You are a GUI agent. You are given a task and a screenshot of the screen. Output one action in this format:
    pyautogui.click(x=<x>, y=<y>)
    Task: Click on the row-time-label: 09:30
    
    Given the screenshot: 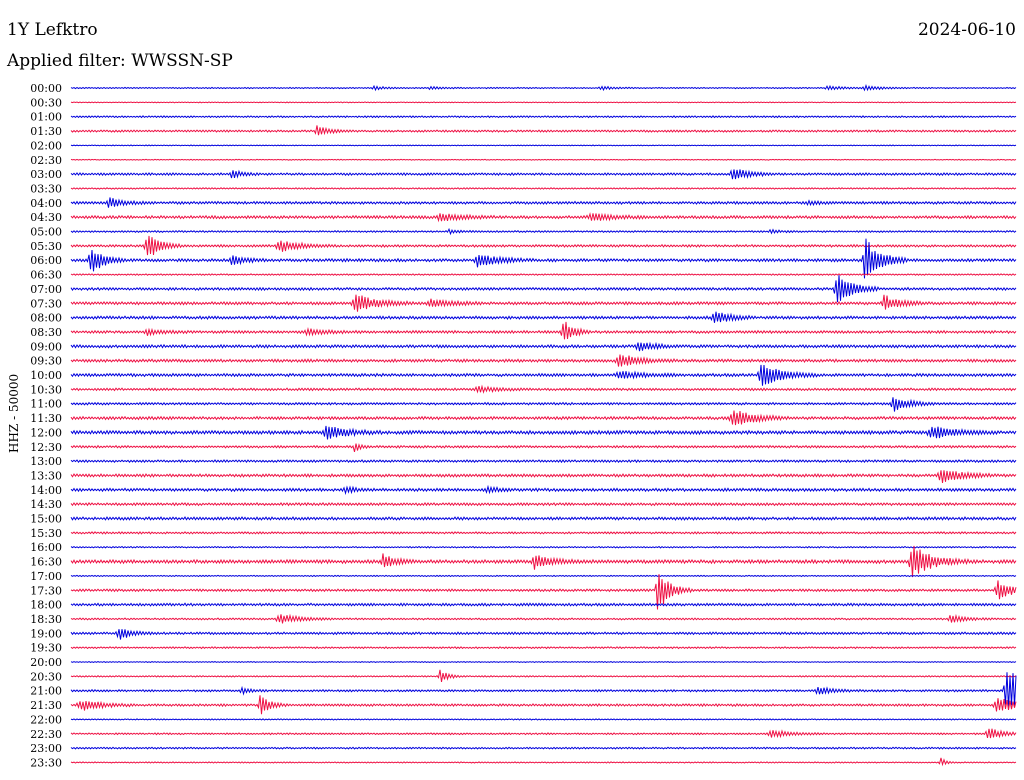 What is the action you would take?
    pyautogui.click(x=46, y=361)
    